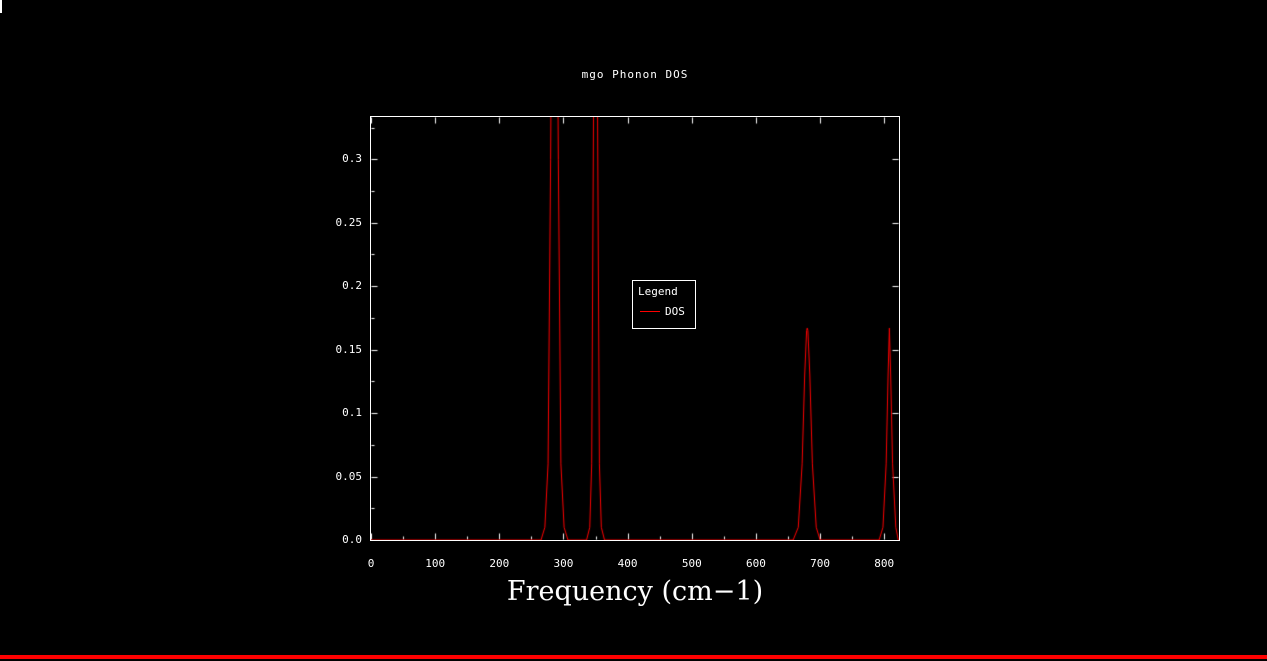  Describe the element at coordinates (352, 539) in the screenshot. I see `y-tick-label: 0.0` at that location.